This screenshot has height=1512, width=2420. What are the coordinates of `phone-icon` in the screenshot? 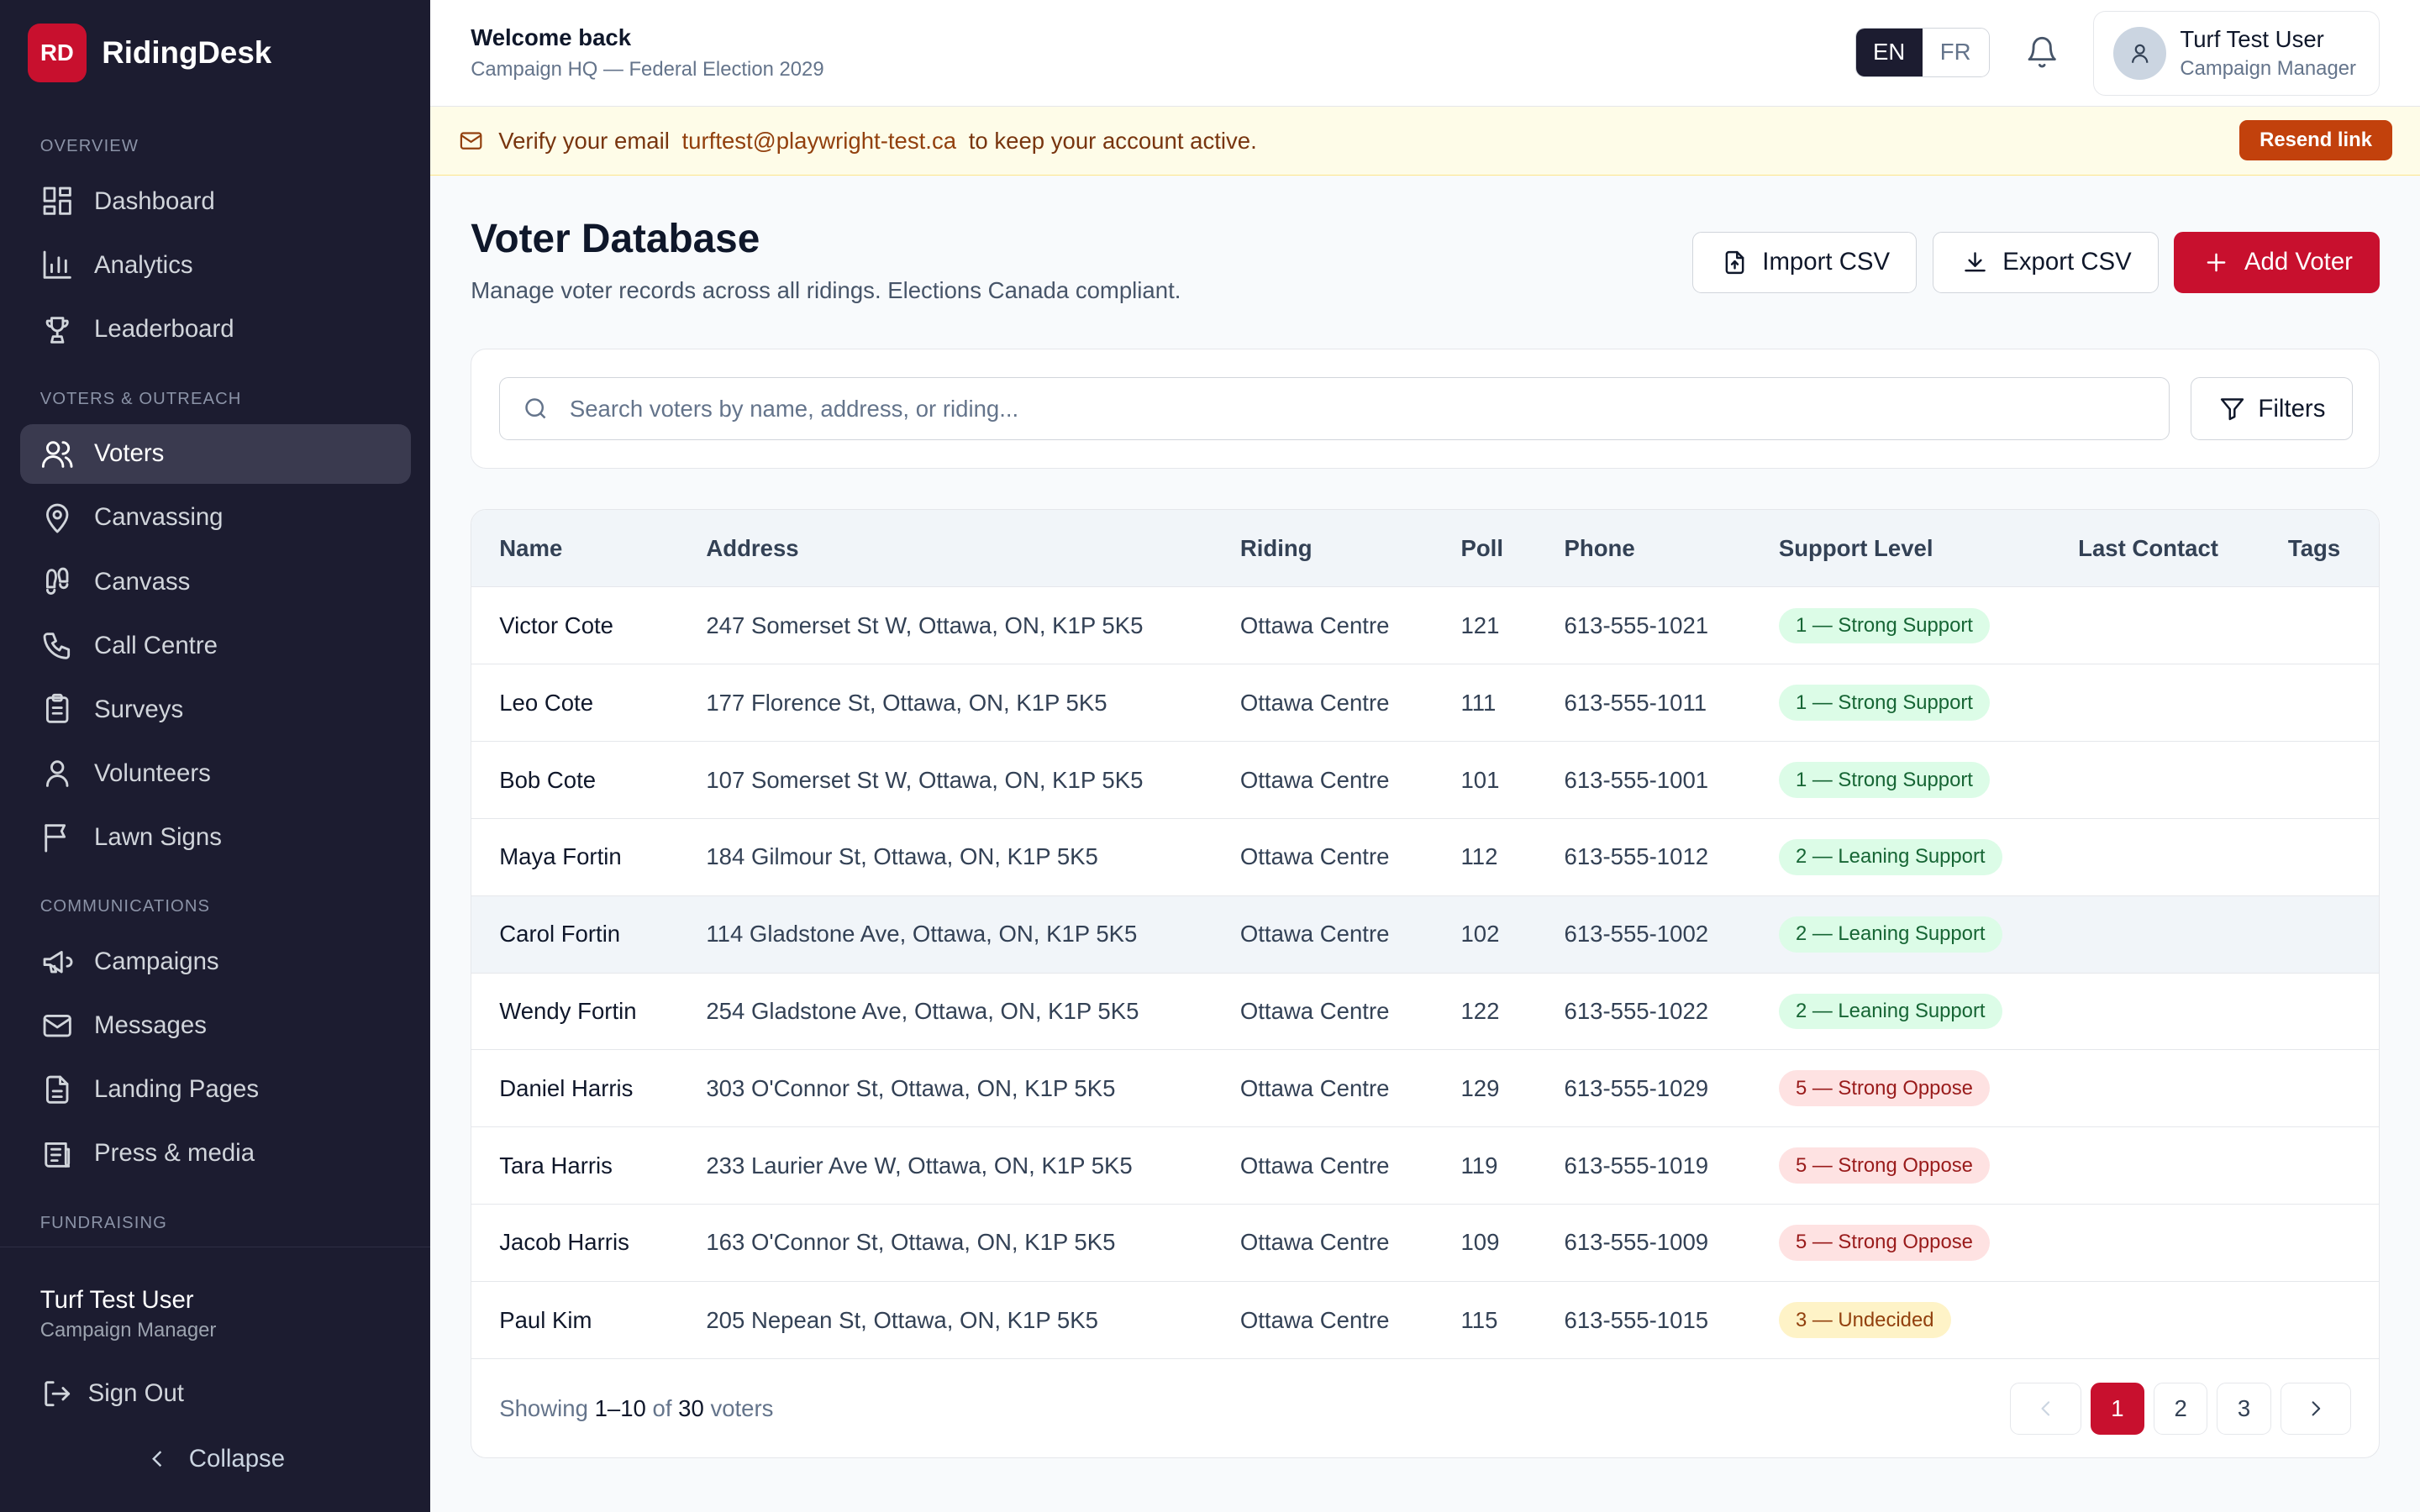 It's located at (56, 646).